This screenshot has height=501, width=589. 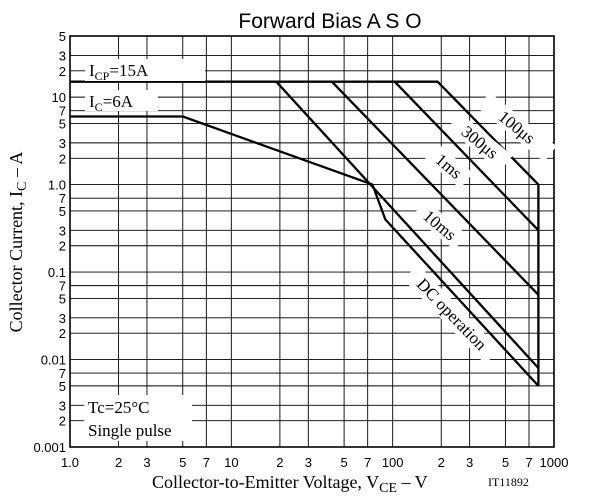 What do you see at coordinates (70, 462) in the screenshot?
I see `x-tick-label: 1.0` at bounding box center [70, 462].